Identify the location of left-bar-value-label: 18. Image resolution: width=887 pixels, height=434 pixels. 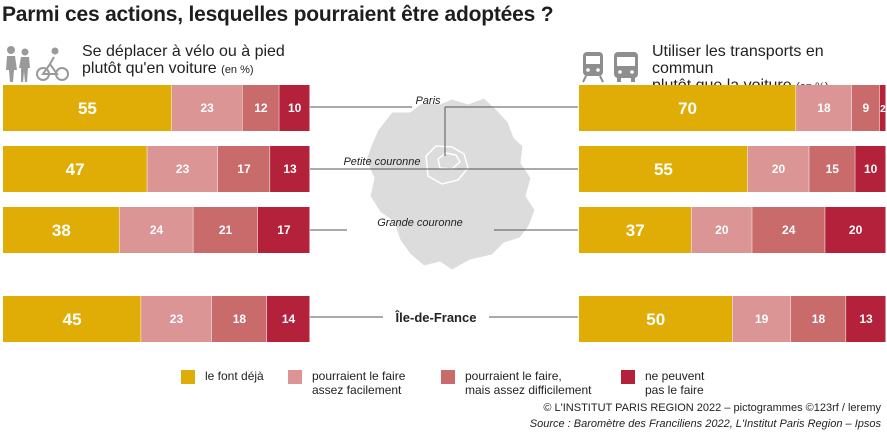
(240, 319).